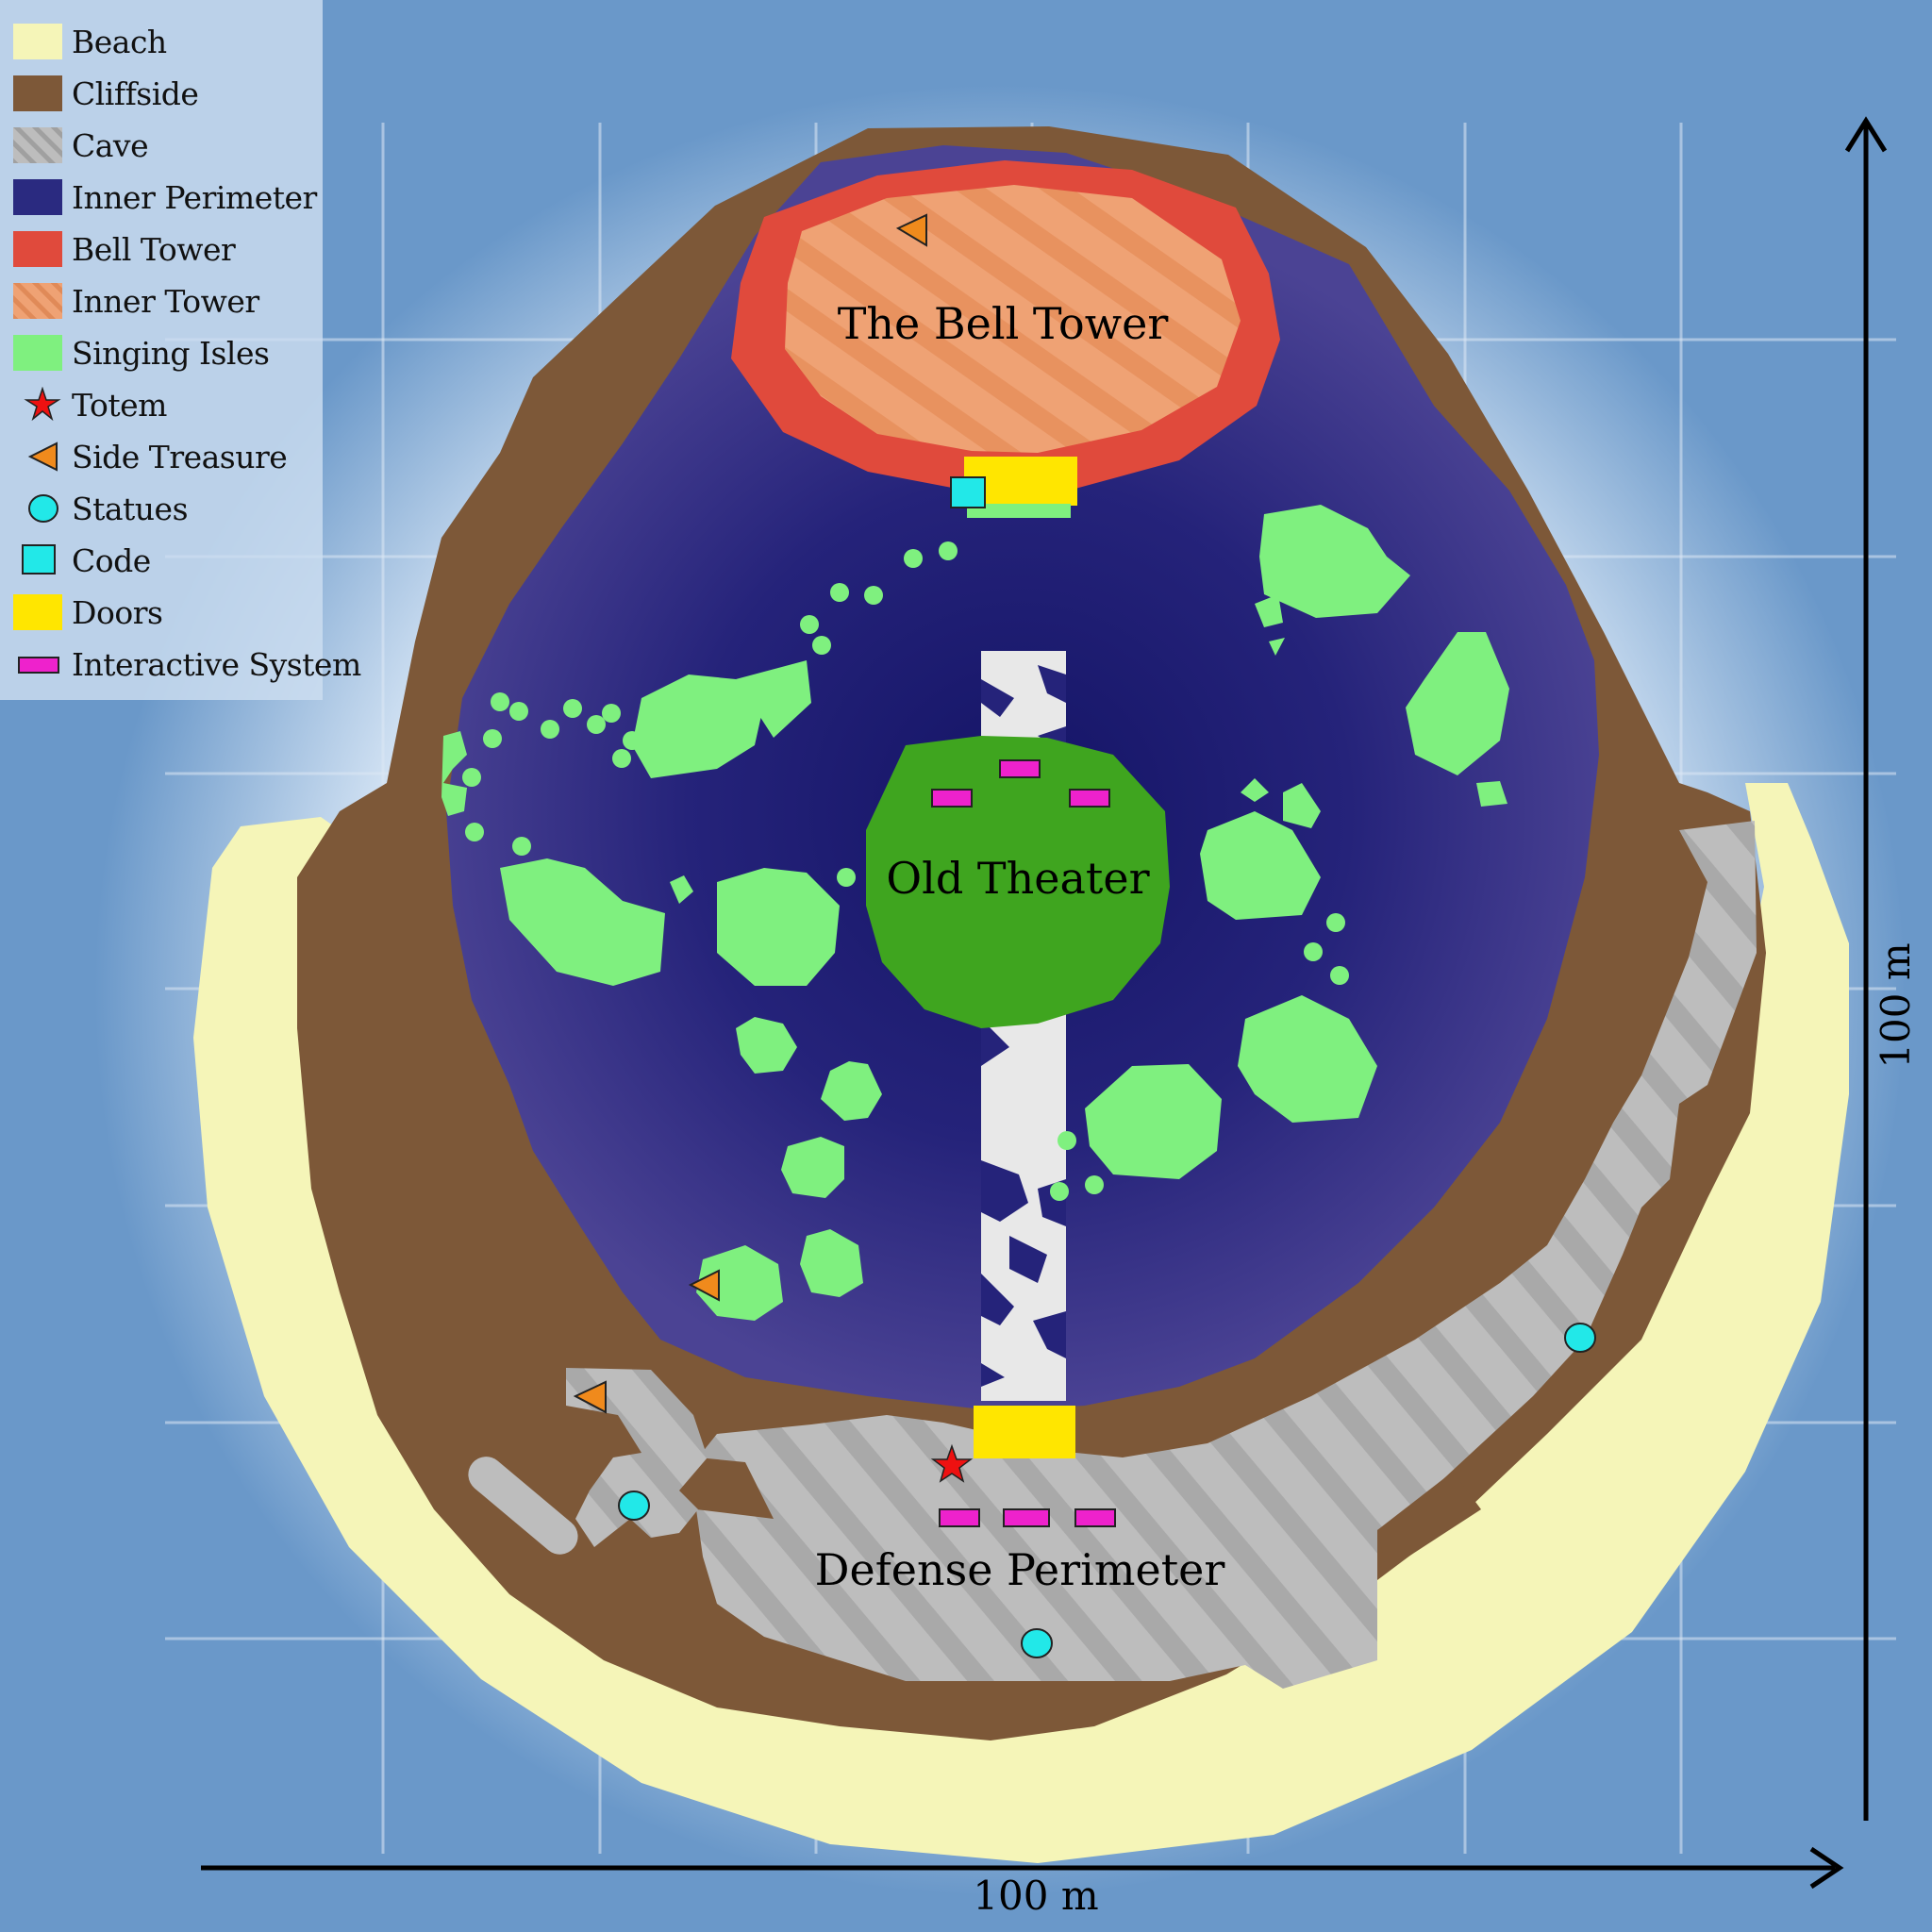 The image size is (1932, 1932). Describe the element at coordinates (38, 560) in the screenshot. I see `square-icon` at that location.